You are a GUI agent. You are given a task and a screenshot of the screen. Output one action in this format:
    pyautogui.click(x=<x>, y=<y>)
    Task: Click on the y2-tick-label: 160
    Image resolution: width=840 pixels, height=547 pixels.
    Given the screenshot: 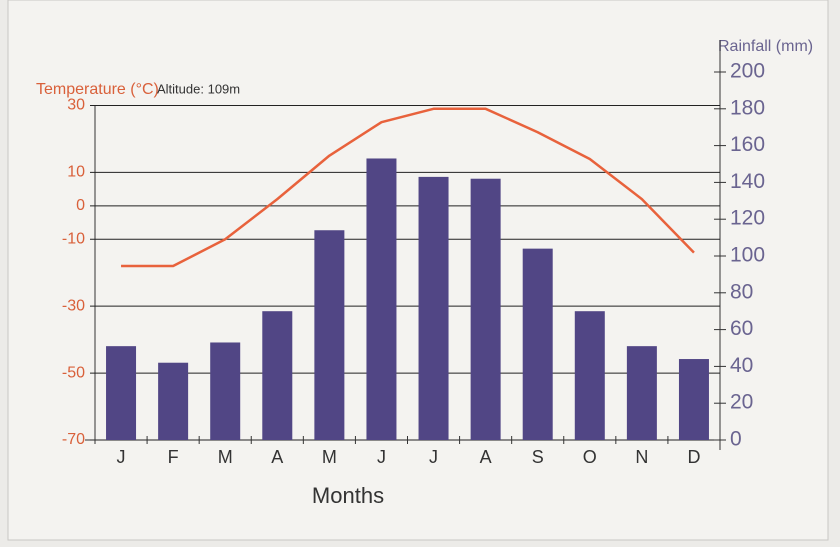 What is the action you would take?
    pyautogui.click(x=747, y=144)
    